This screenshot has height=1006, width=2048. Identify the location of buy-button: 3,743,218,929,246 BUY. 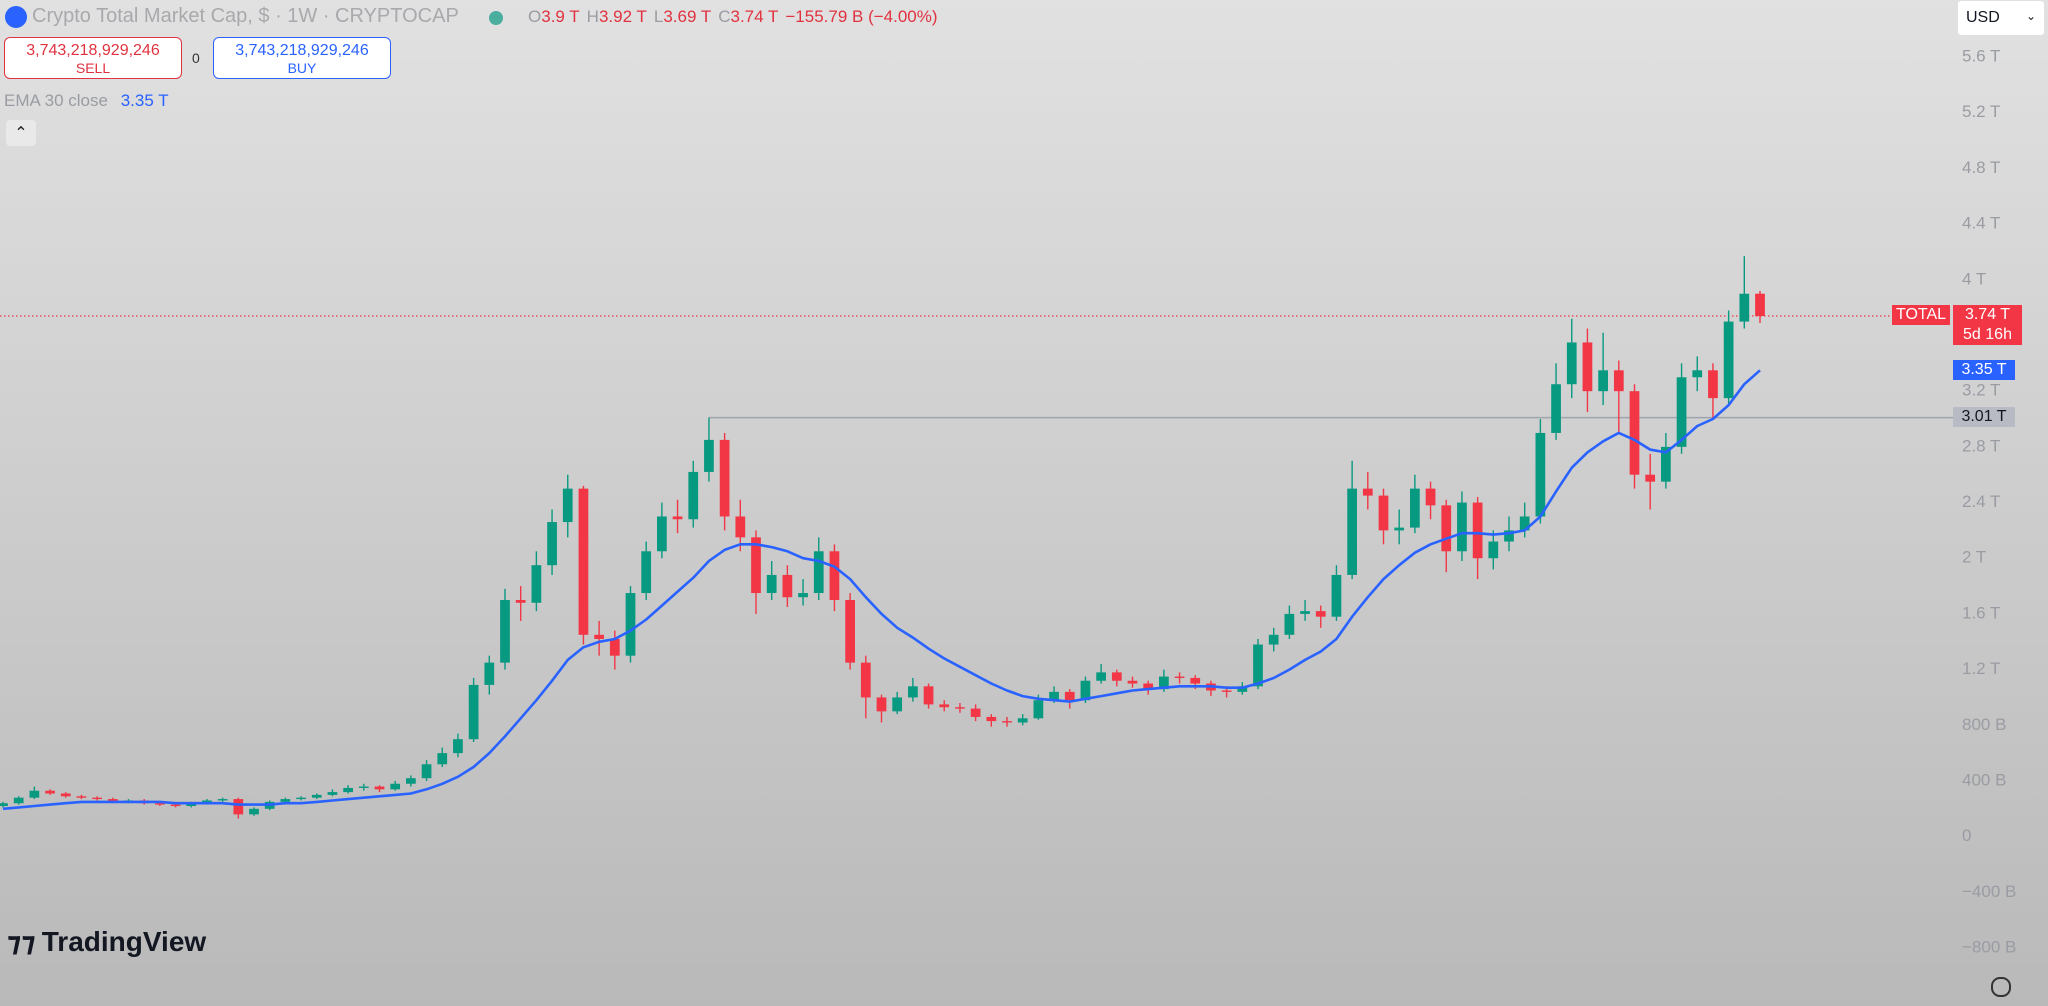
(302, 58).